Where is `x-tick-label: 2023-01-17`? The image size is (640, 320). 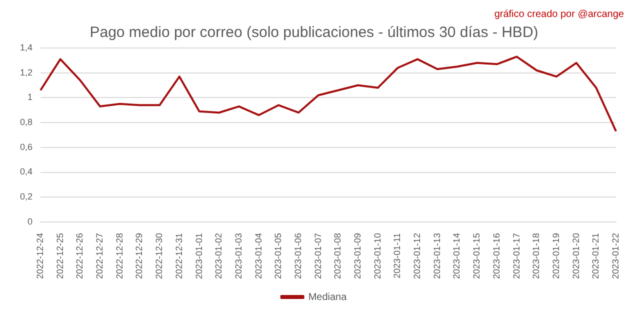 x-tick-label: 2023-01-17 is located at coordinates (516, 256).